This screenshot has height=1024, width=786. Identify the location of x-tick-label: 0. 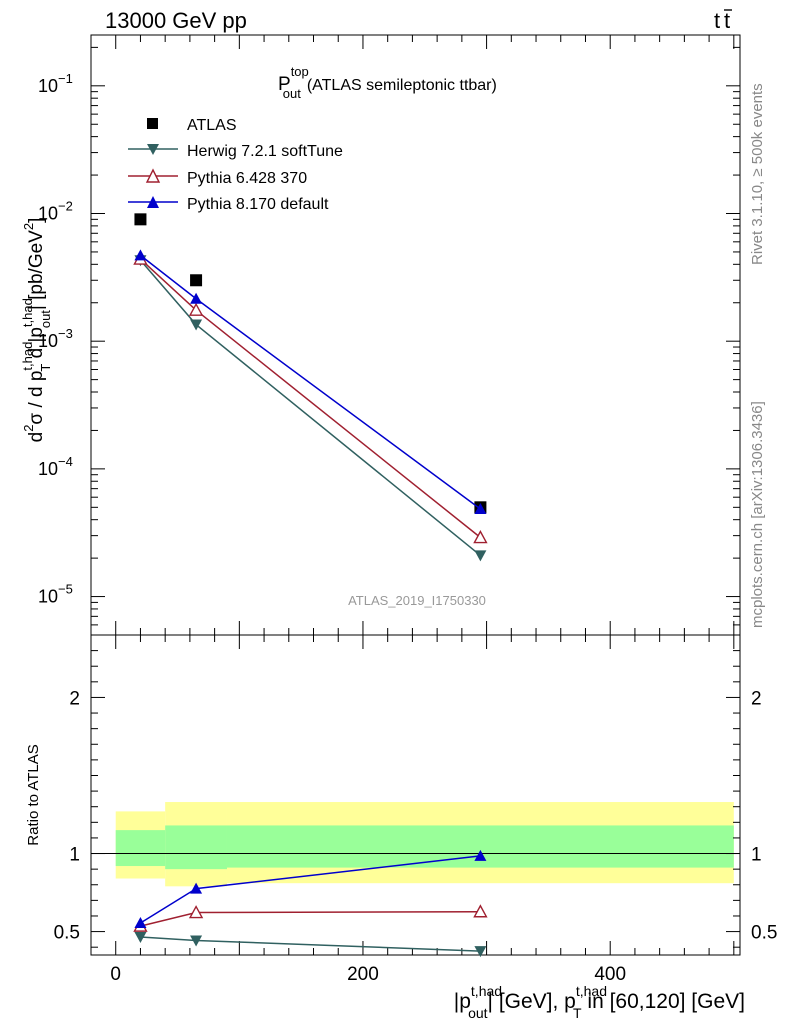
(115, 974).